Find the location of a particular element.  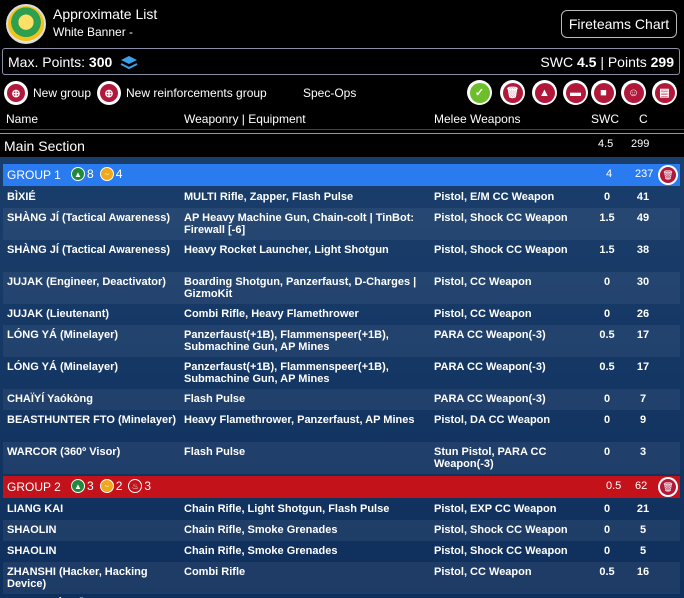

unit-name: SHAOLIN is located at coordinates (32, 551).